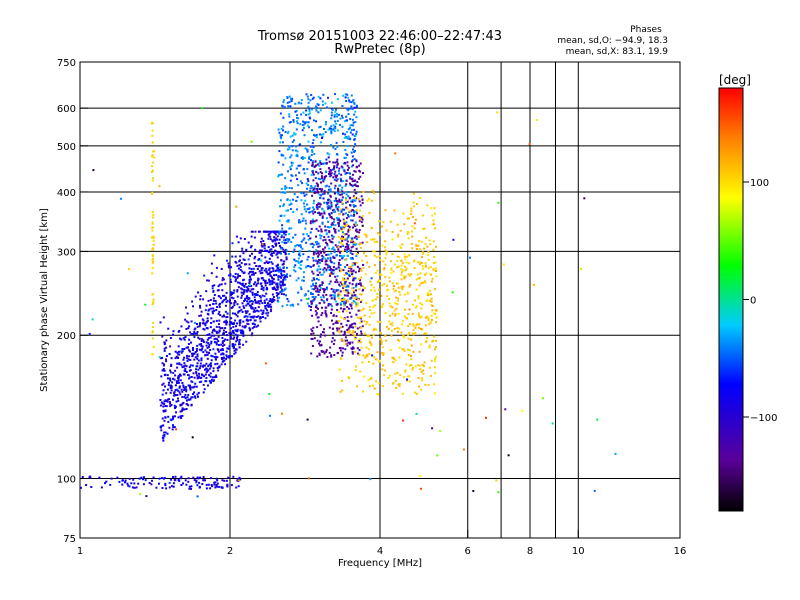  I want to click on y-tick-label: 75, so click(69, 539).